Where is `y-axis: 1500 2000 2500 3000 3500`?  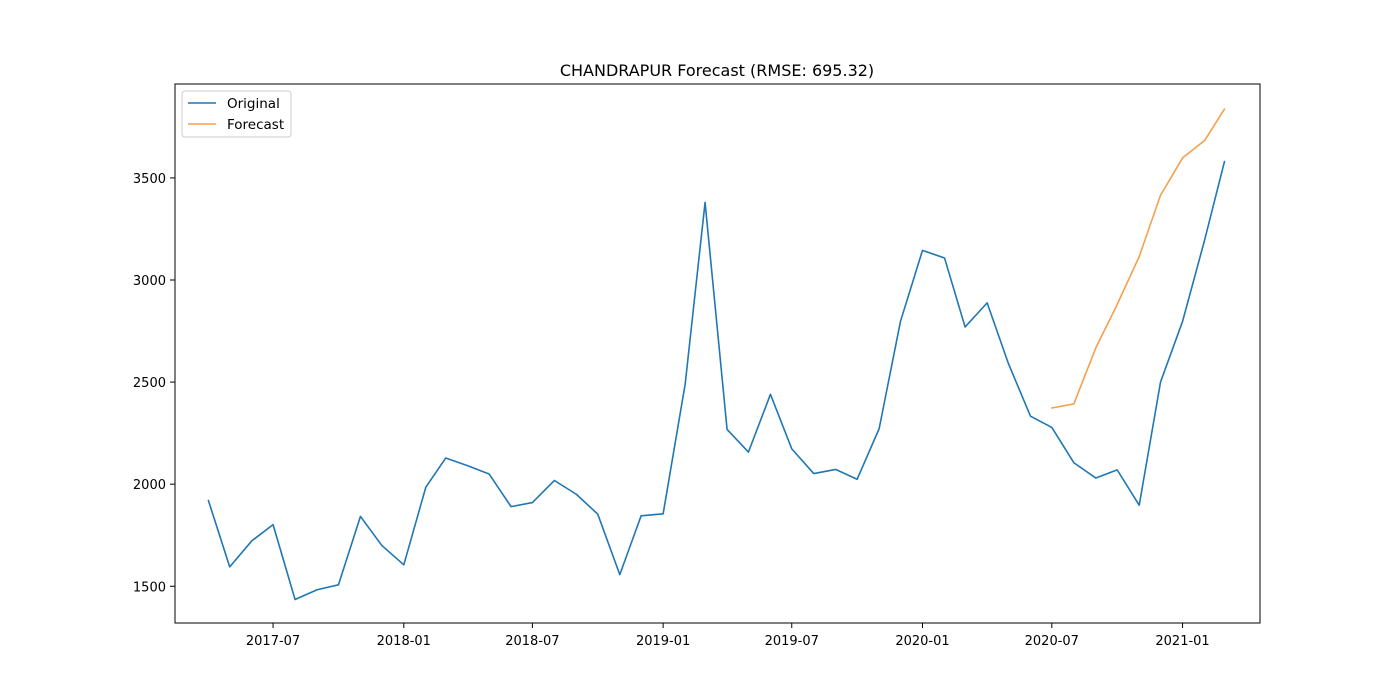
y-axis: 1500 2000 2500 3000 3500 is located at coordinates (154, 383).